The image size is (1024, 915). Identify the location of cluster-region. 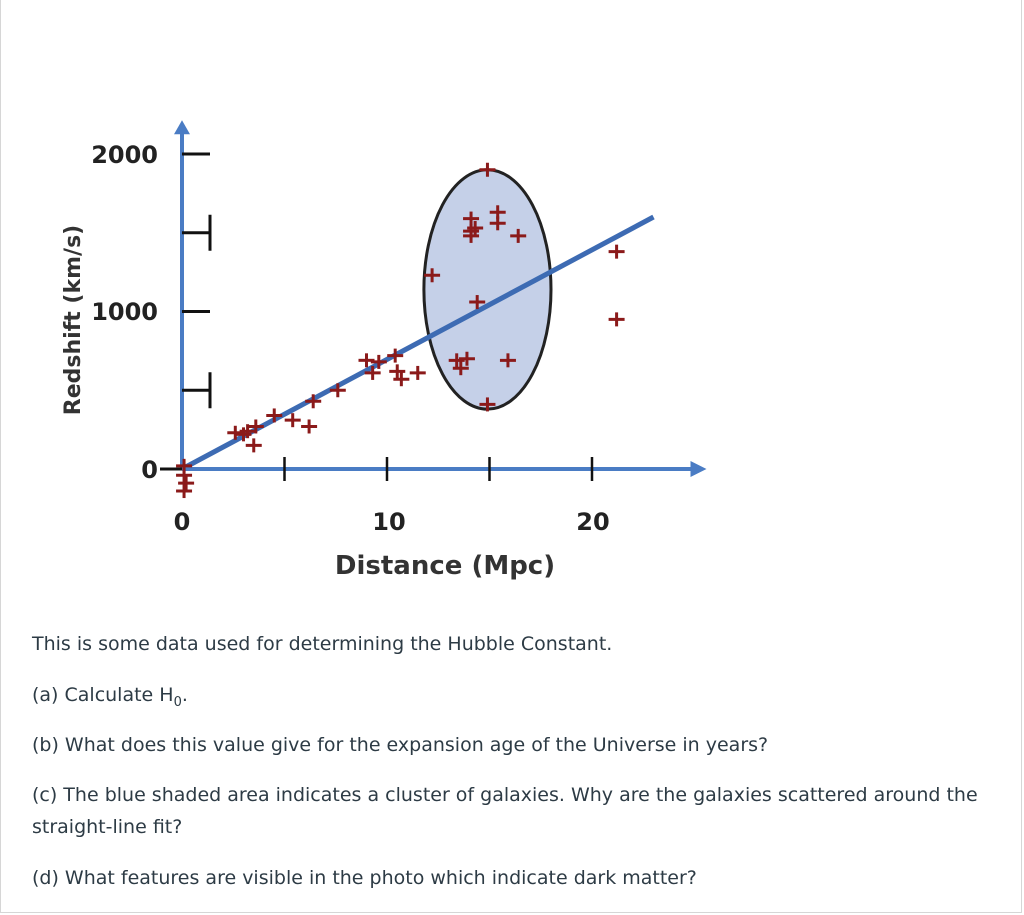
(487, 289).